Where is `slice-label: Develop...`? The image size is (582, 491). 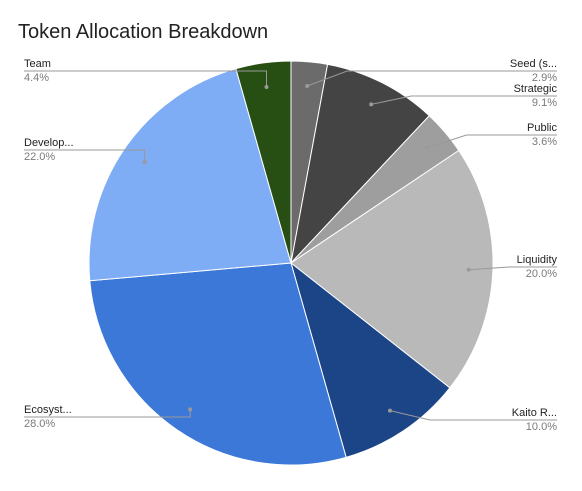
slice-label: Develop... is located at coordinates (49, 143).